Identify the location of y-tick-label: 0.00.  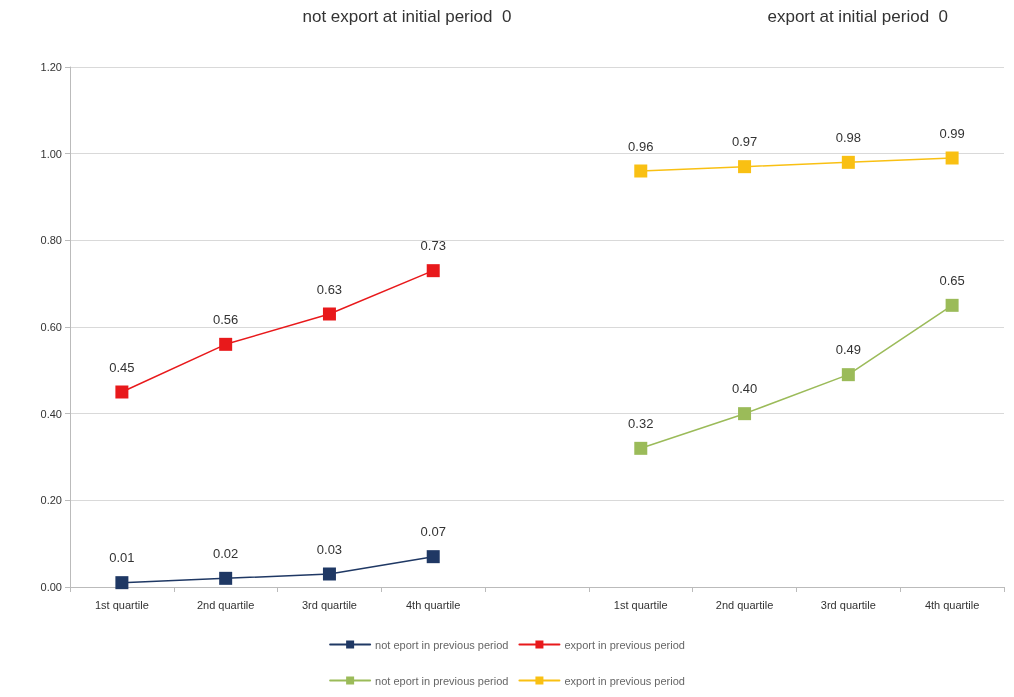
(51, 587).